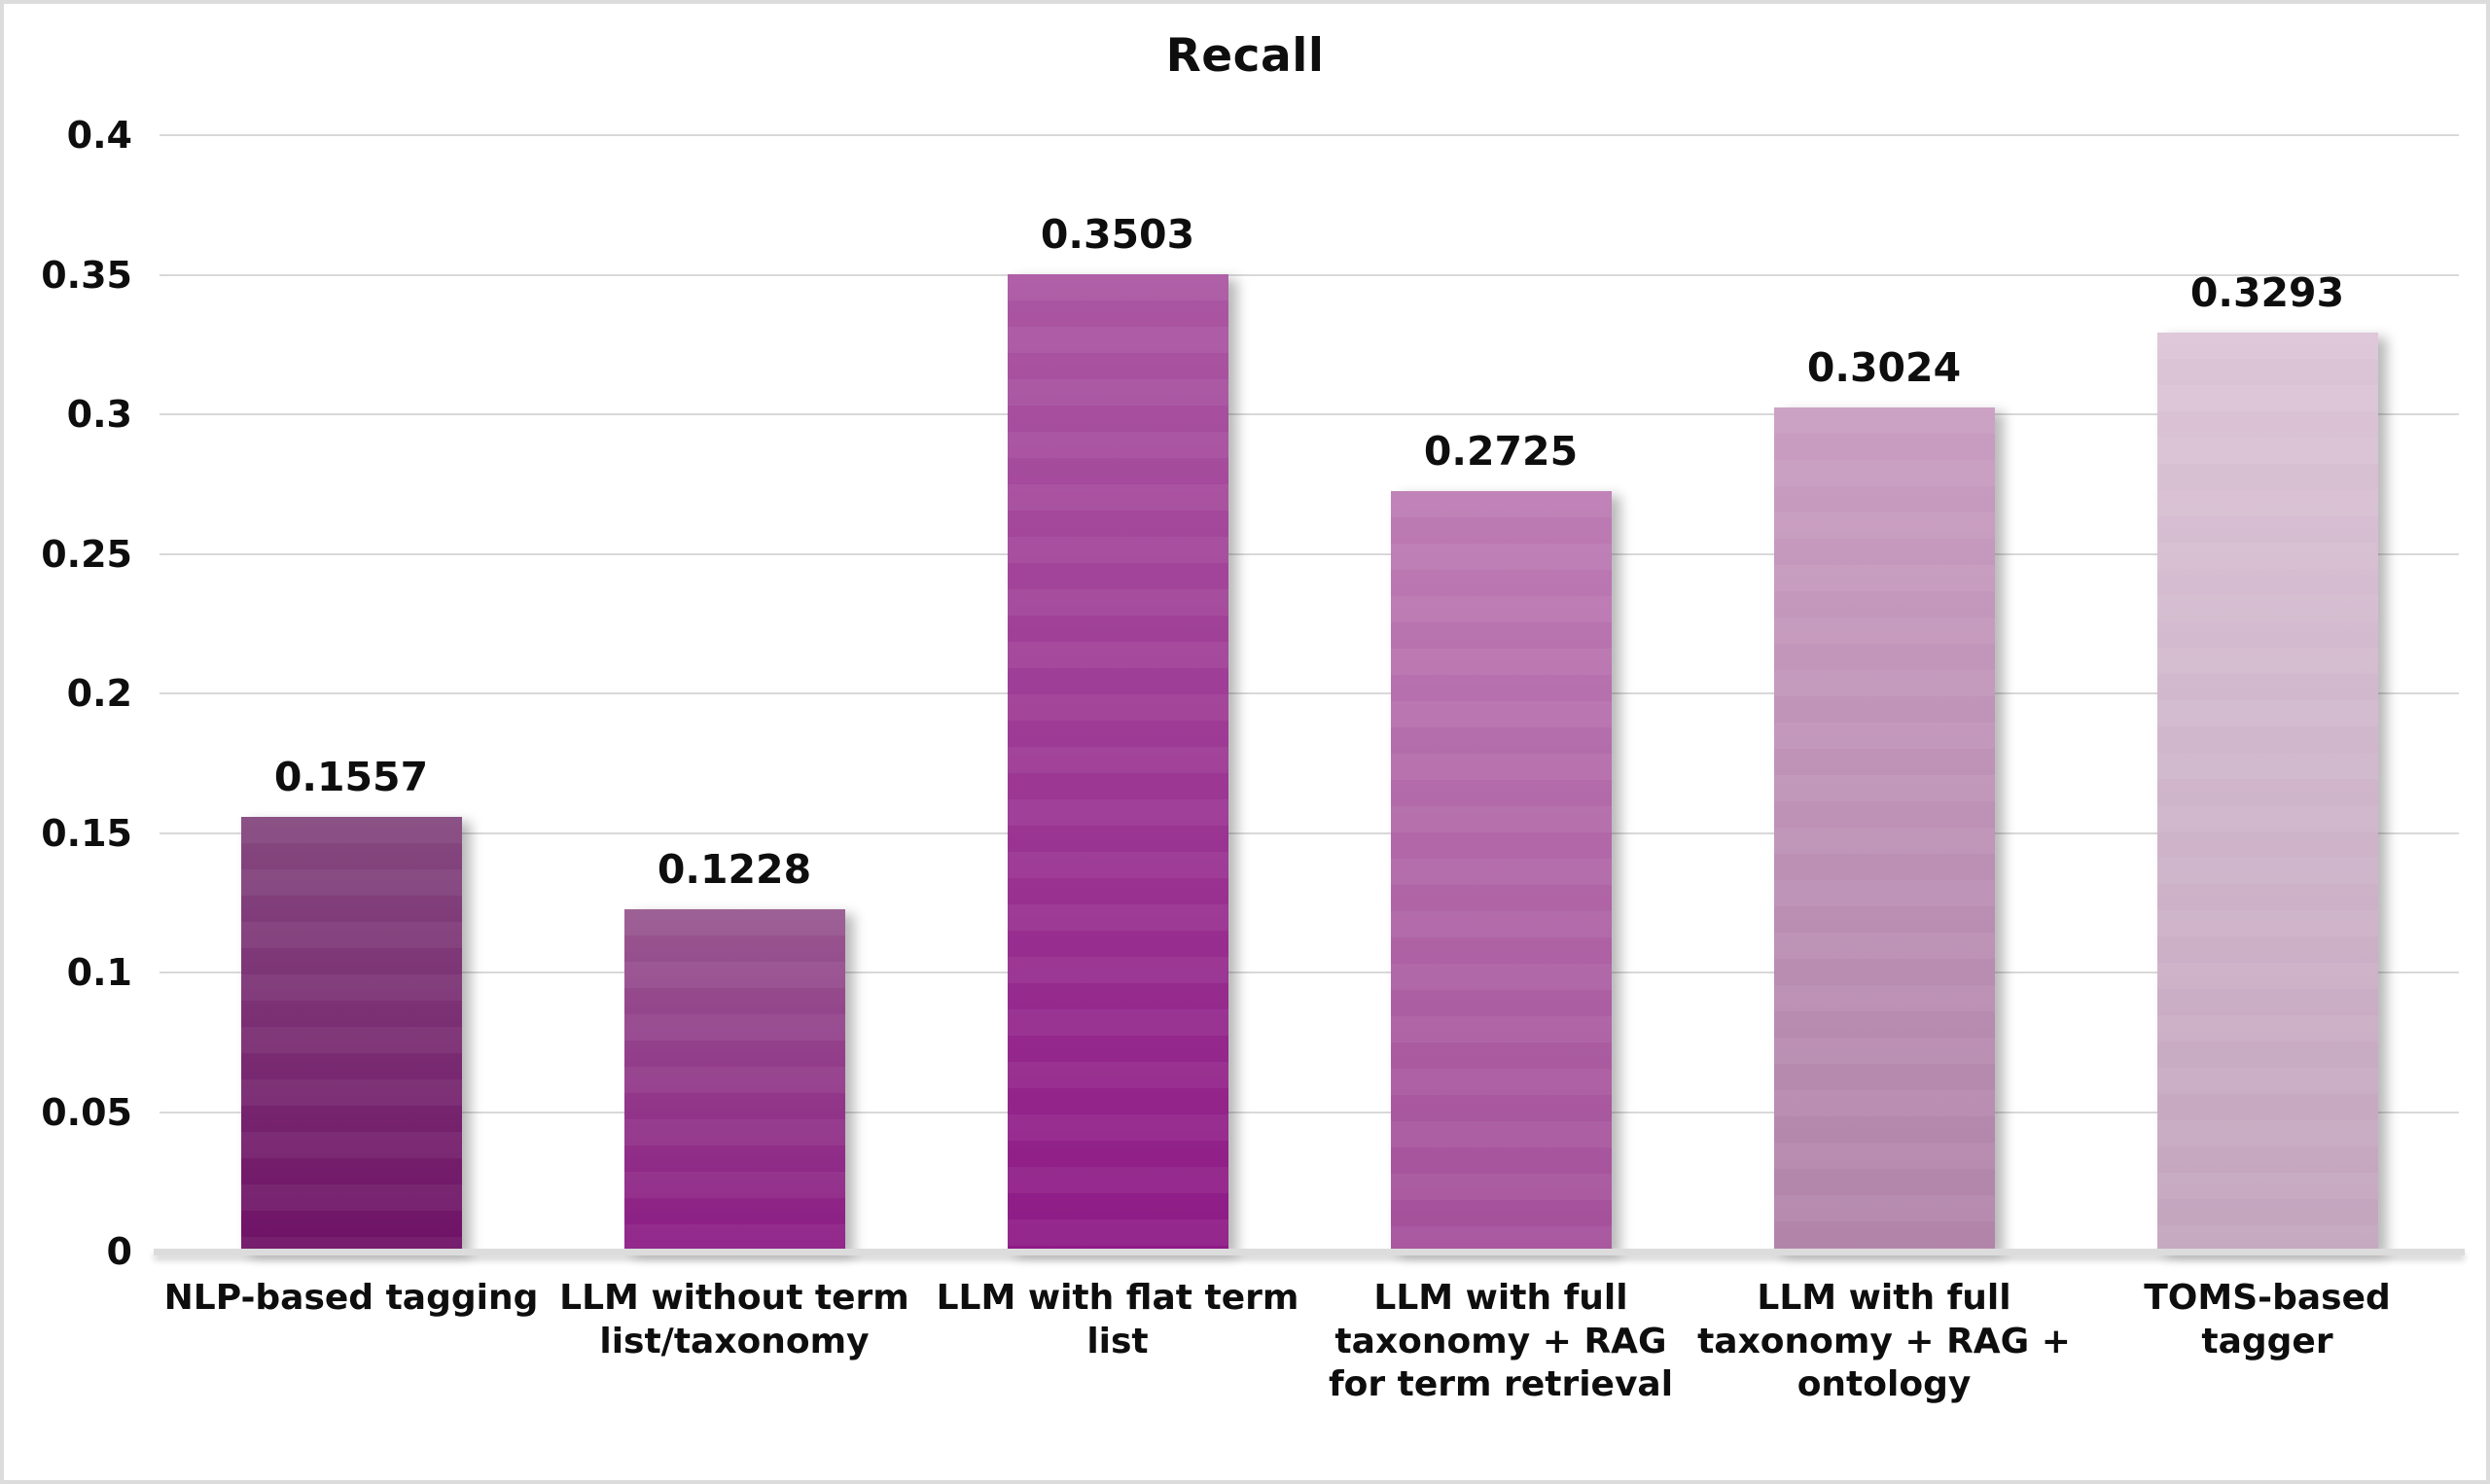 The image size is (2490, 1484). Describe the element at coordinates (86, 833) in the screenshot. I see `y-axis-tick-label: 0.15` at that location.